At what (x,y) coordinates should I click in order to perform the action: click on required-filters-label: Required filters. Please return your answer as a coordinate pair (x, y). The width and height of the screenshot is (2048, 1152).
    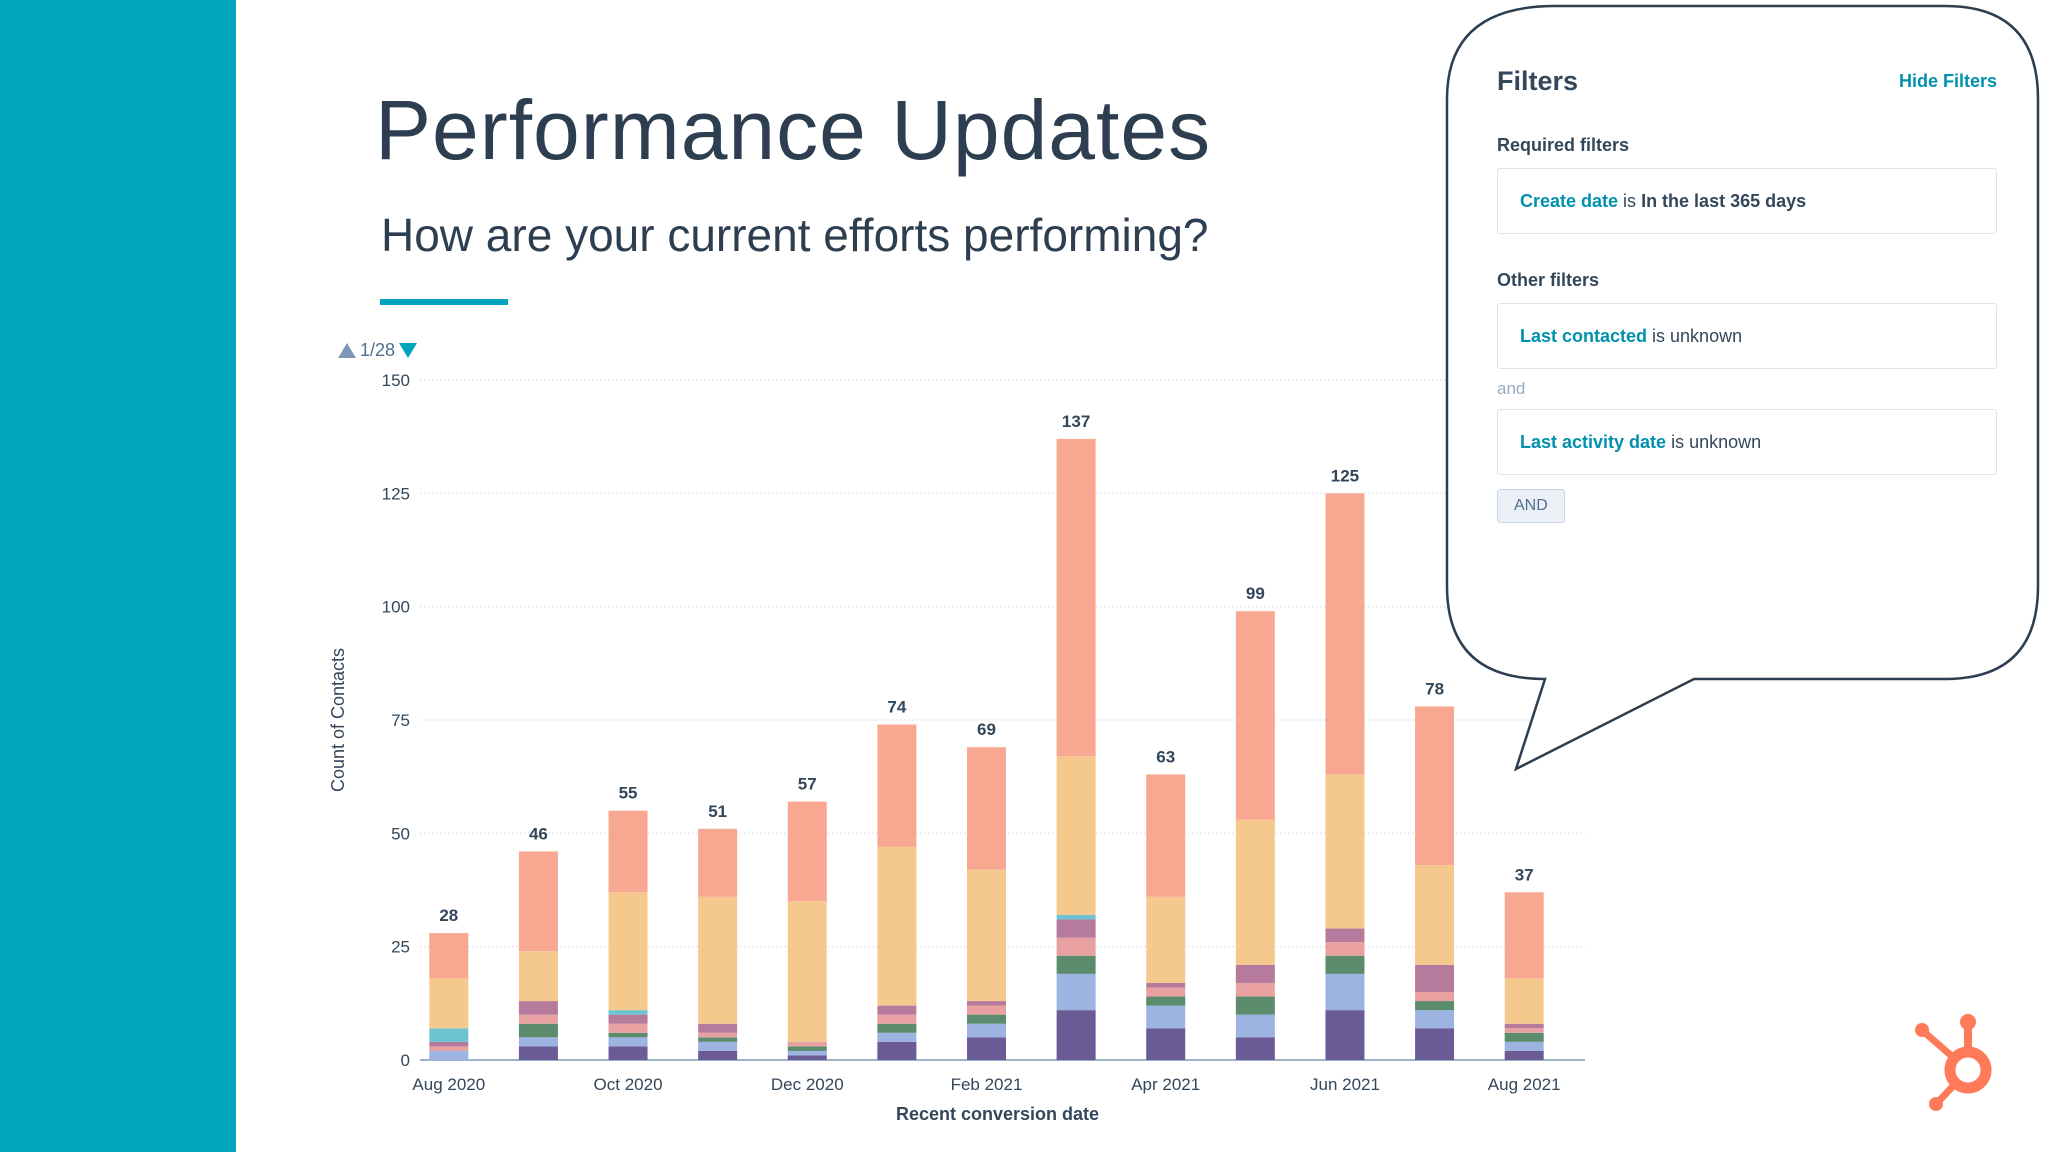
    Looking at the image, I should click on (1563, 145).